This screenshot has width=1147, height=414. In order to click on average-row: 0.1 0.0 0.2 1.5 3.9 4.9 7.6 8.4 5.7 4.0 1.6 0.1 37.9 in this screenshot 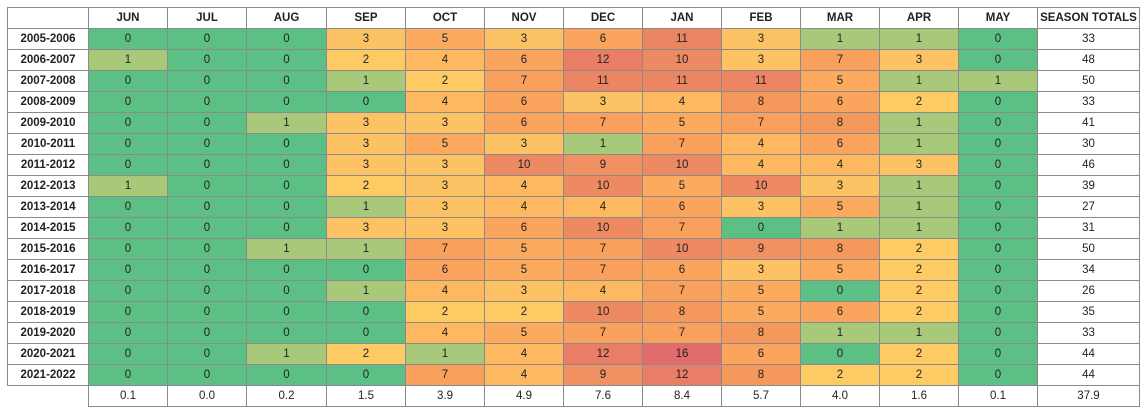, I will do `click(574, 396)`.